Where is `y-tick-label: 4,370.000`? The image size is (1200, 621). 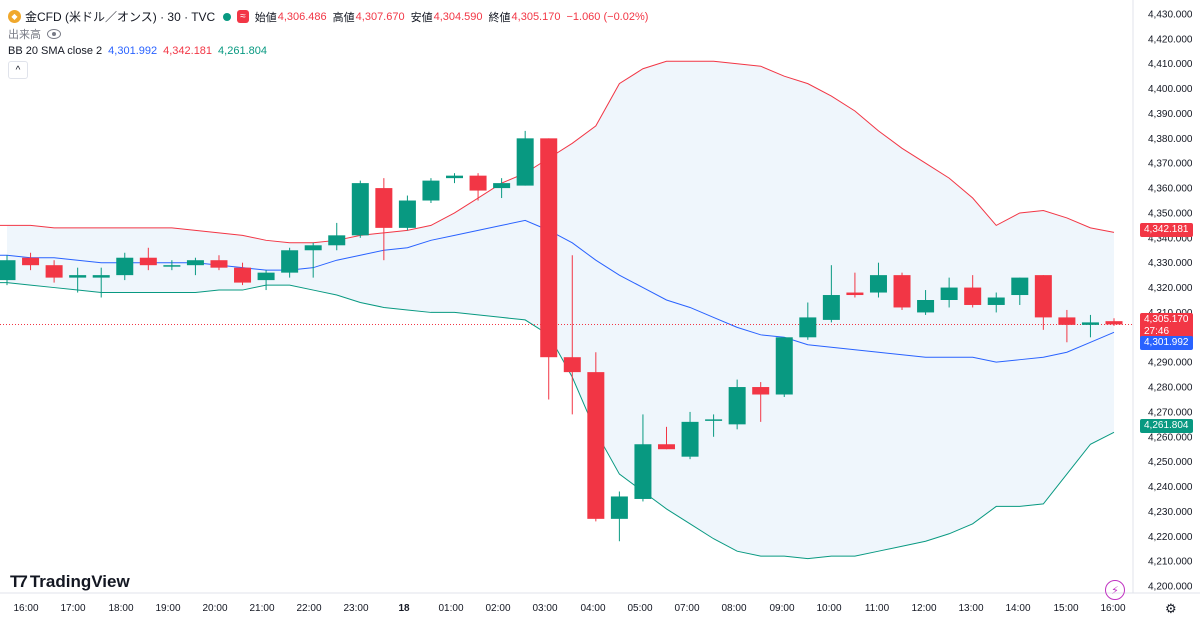
y-tick-label: 4,370.000 is located at coordinates (1170, 164).